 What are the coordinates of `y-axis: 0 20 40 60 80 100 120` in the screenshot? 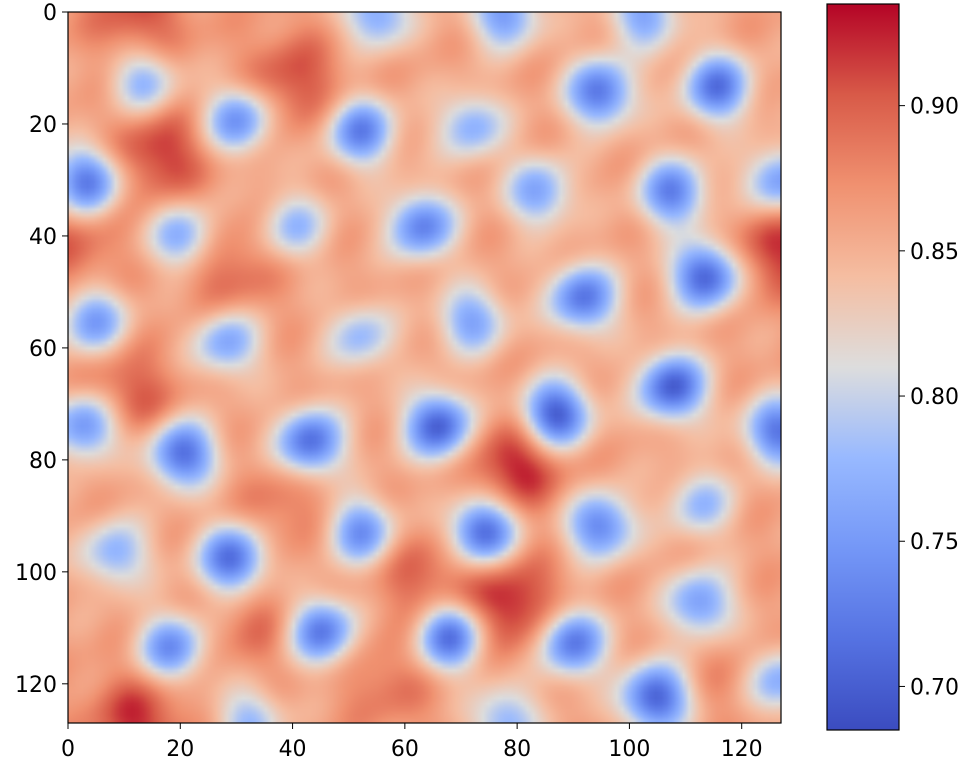 It's located at (41, 349).